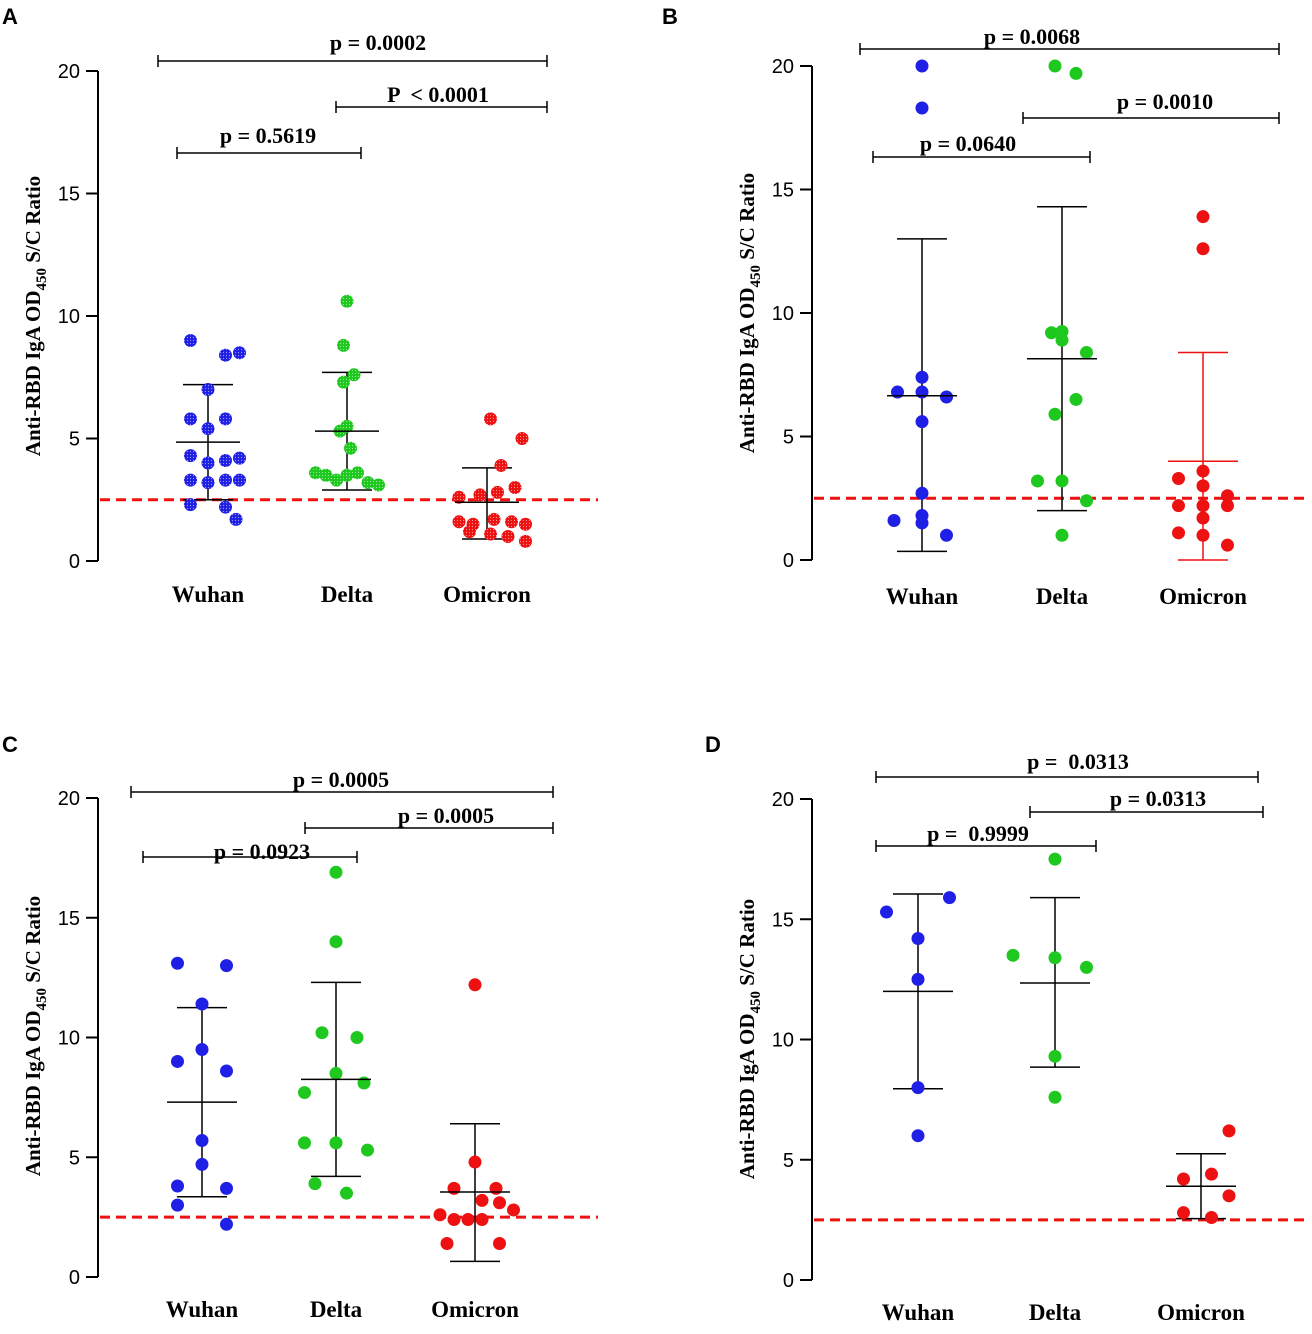  What do you see at coordinates (262, 851) in the screenshot?
I see `p-value-label: p = 0.0923` at bounding box center [262, 851].